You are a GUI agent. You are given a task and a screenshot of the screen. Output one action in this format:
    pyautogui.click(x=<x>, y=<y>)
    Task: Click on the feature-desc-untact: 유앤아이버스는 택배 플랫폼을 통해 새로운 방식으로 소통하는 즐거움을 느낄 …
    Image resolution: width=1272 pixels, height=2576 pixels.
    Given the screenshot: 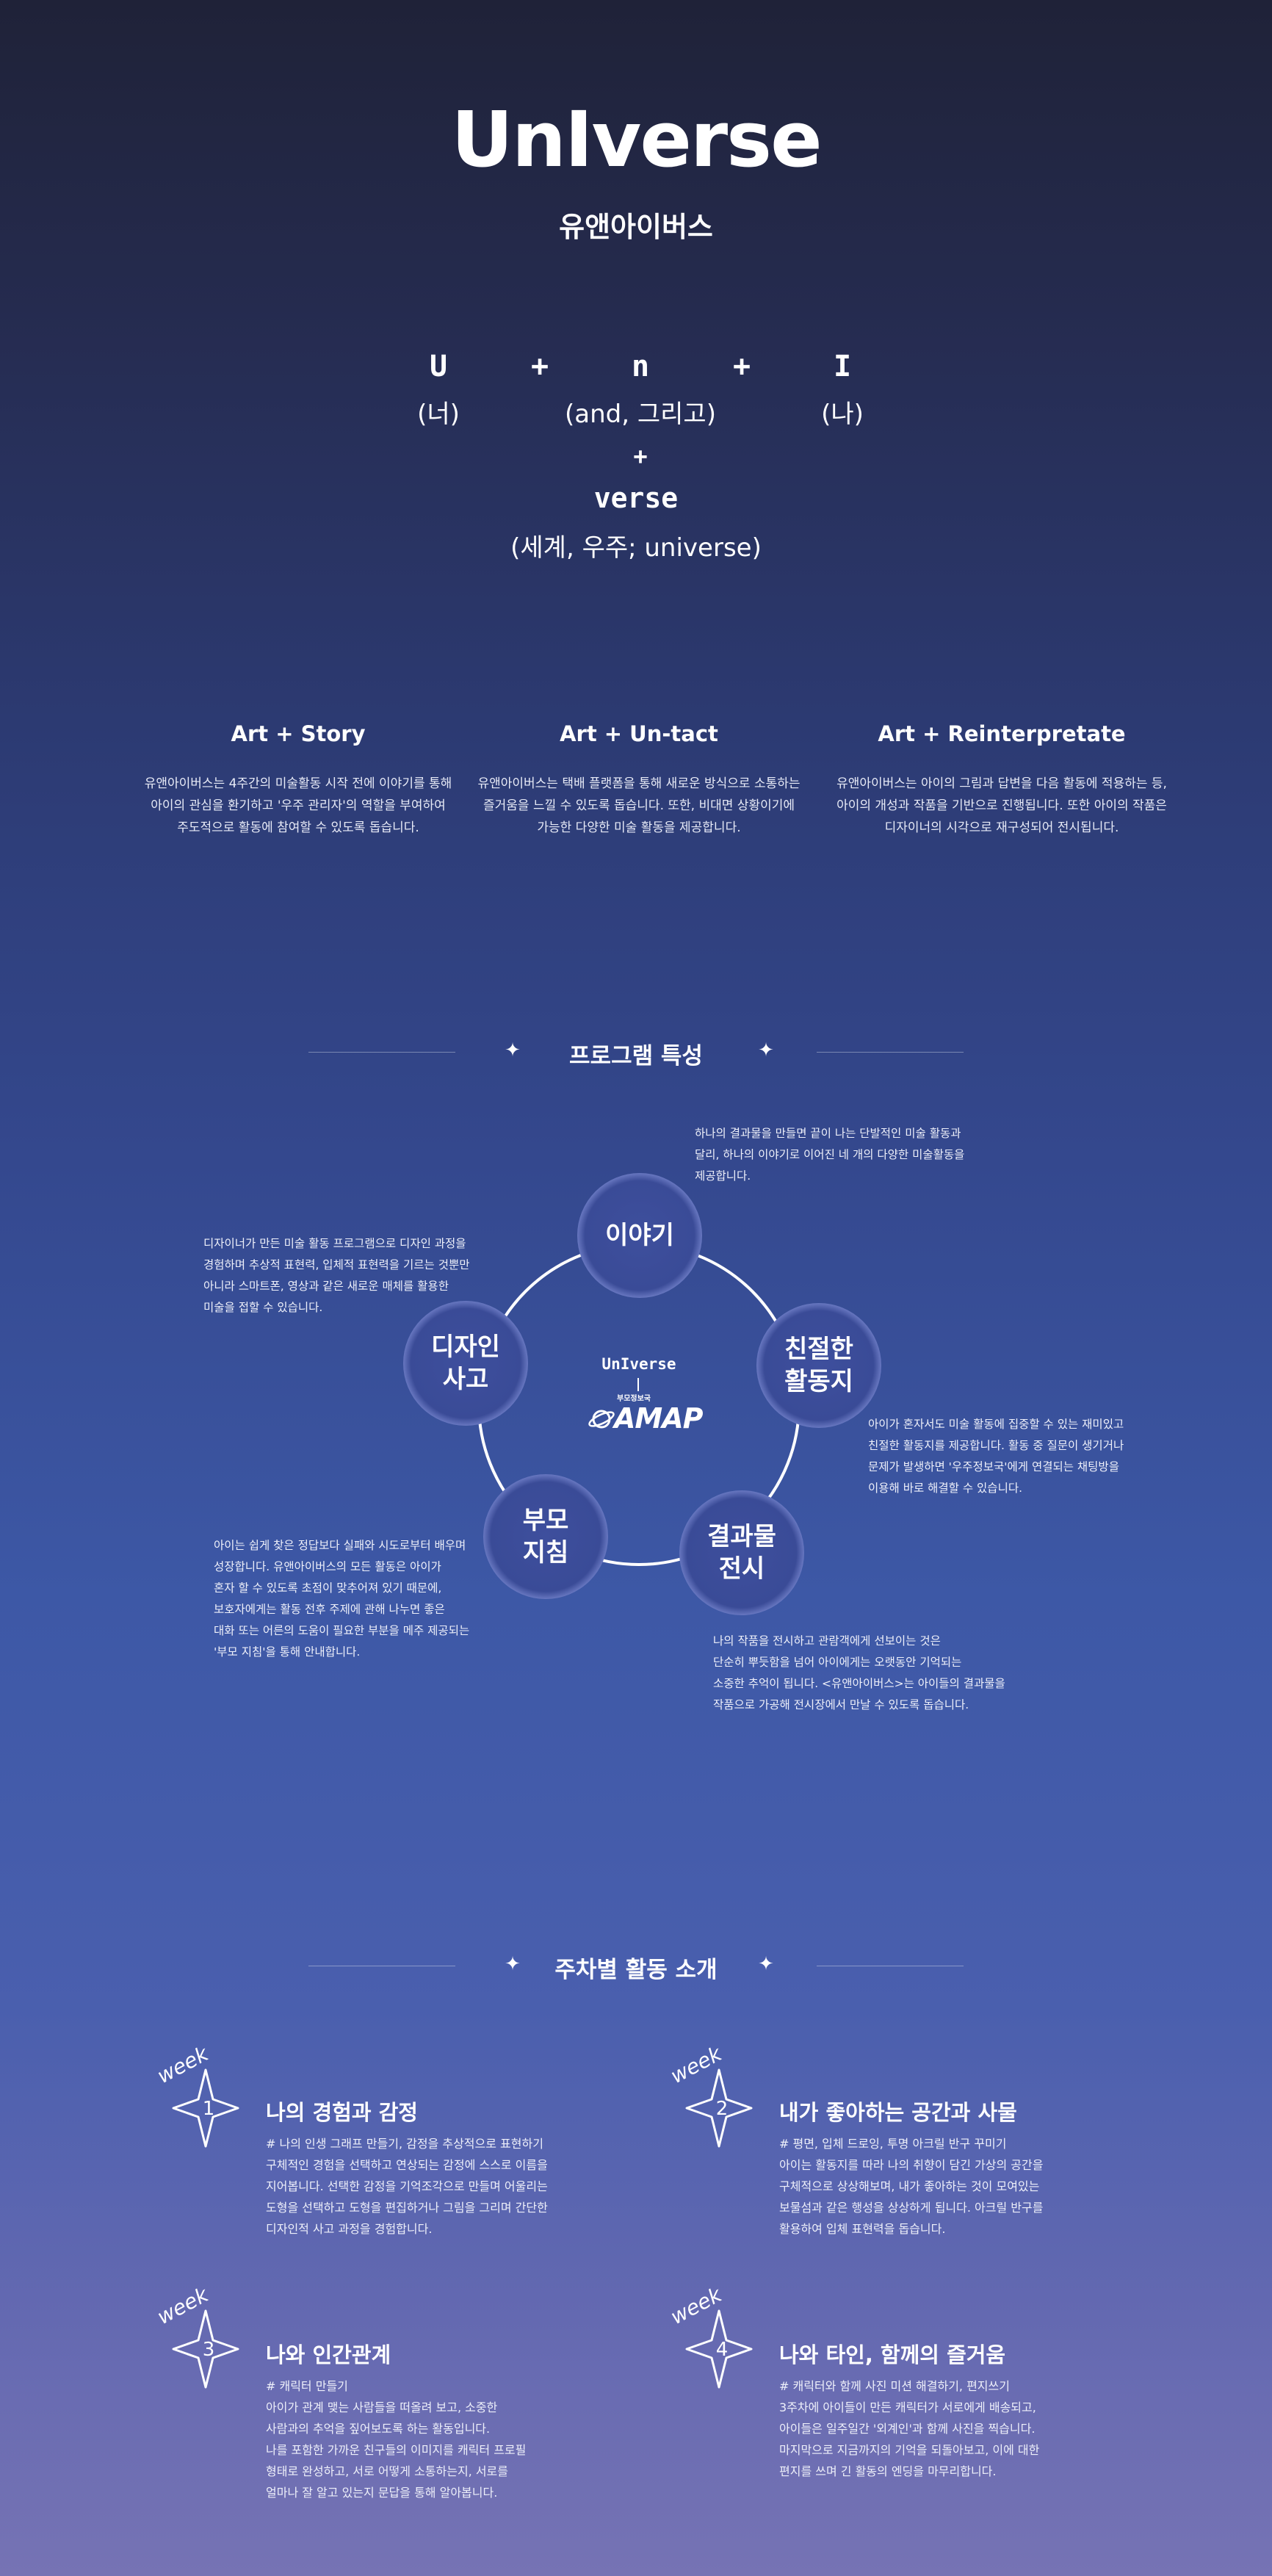 What is the action you would take?
    pyautogui.click(x=639, y=806)
    